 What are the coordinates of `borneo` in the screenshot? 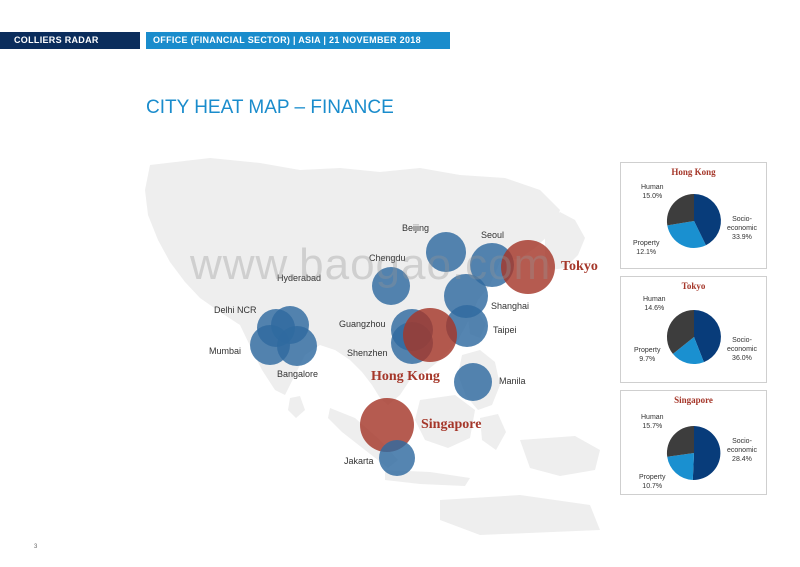 It's located at (445, 421).